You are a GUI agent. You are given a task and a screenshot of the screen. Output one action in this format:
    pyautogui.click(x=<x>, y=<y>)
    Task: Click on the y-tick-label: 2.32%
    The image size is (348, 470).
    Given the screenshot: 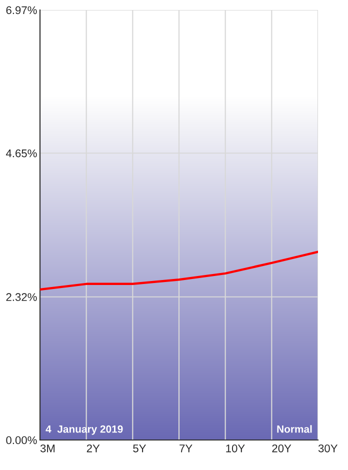 What is the action you would take?
    pyautogui.click(x=21, y=297)
    